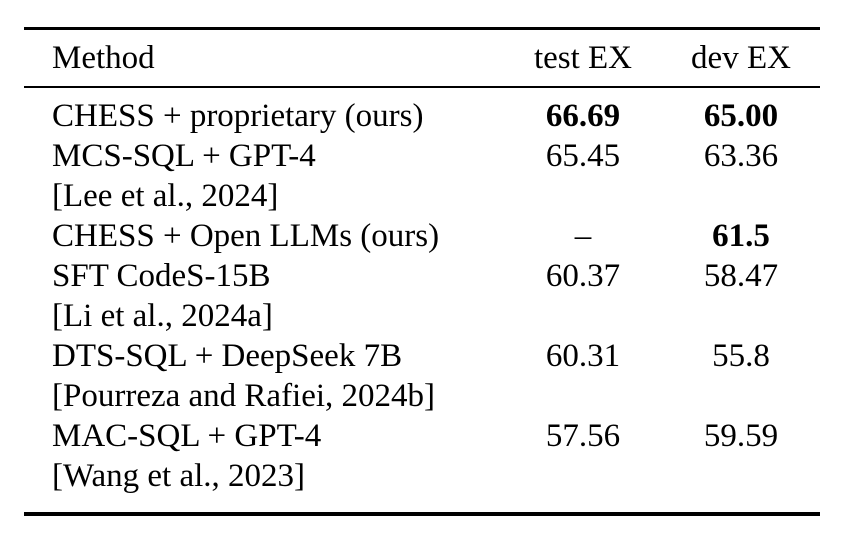 Image resolution: width=854 pixels, height=538 pixels. Describe the element at coordinates (103, 57) in the screenshot. I see `column-header-method: Method` at that location.